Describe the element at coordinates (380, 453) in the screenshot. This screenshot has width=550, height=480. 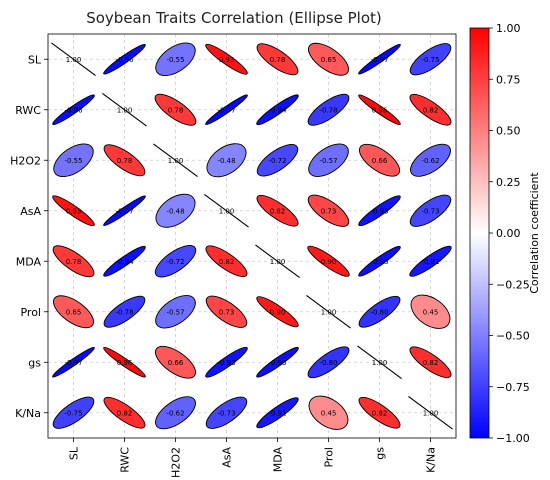
I see `x-tick-label: gs` at that location.